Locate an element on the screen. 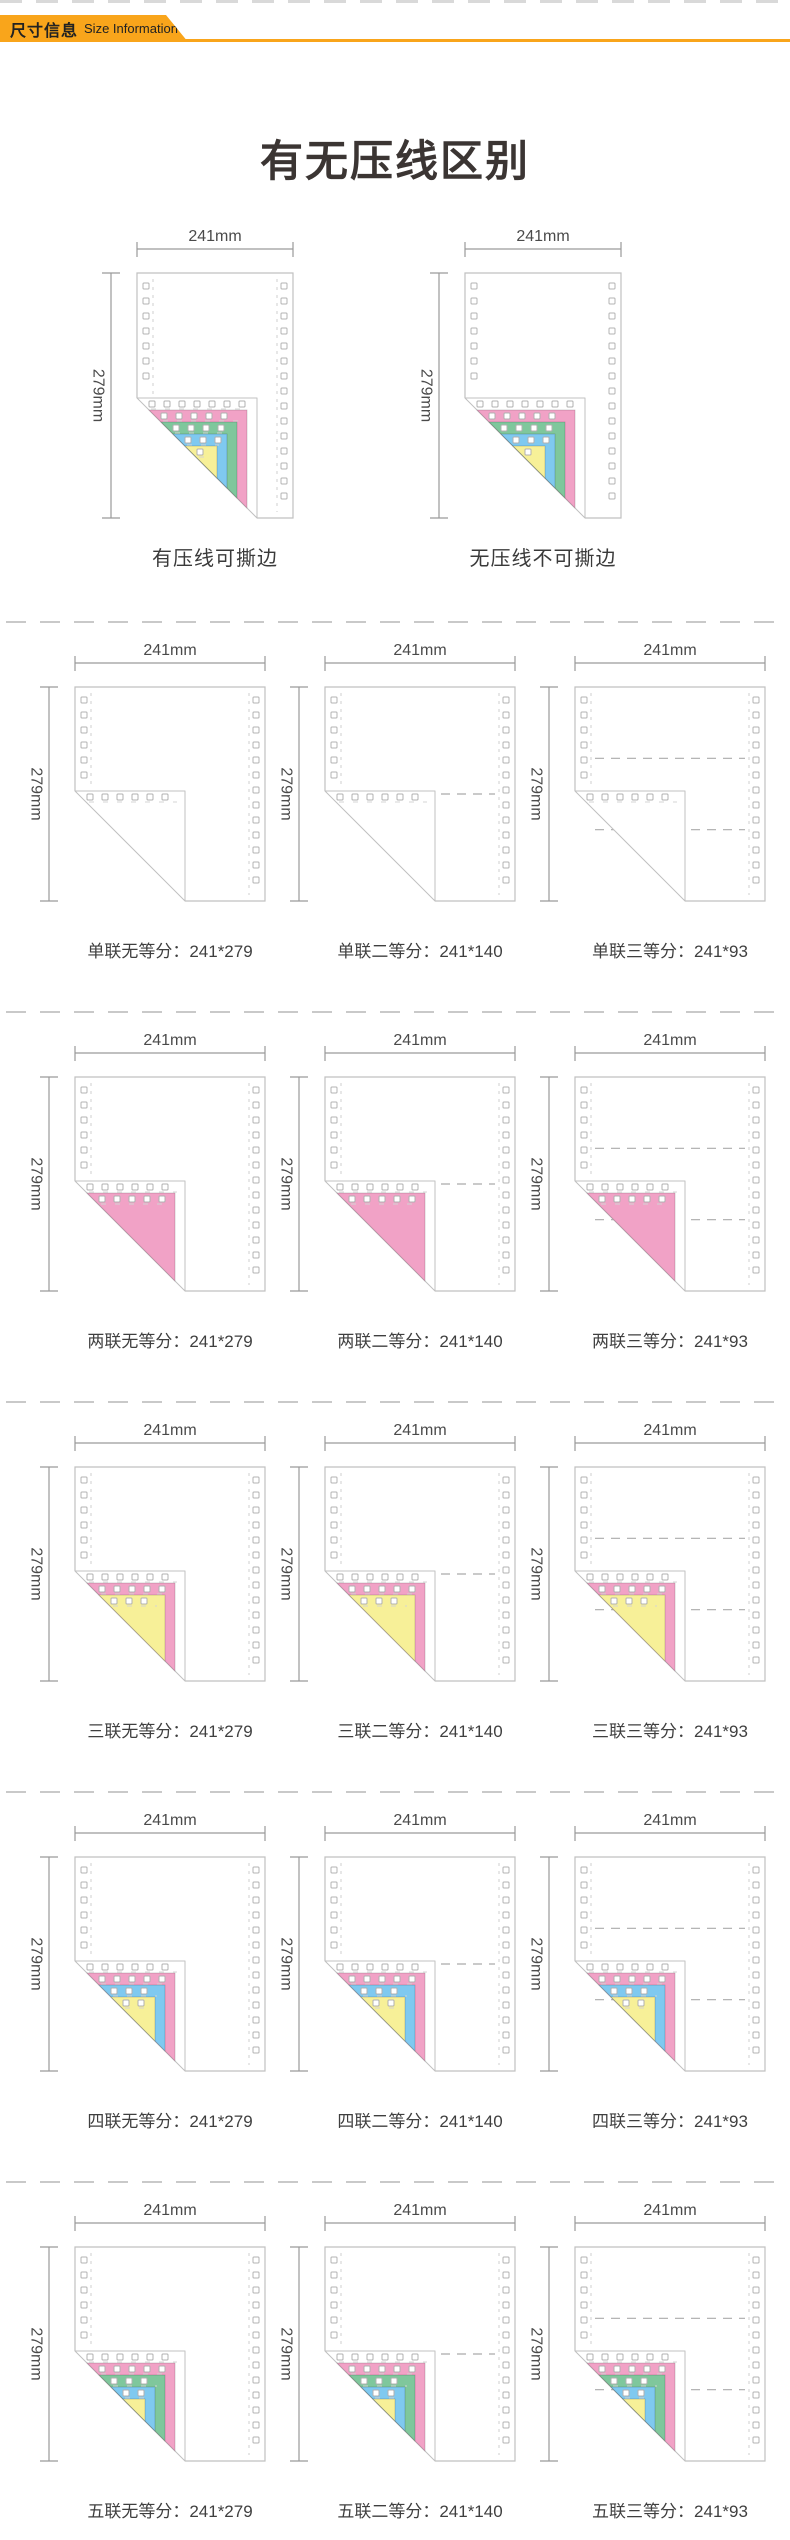 The image size is (790, 2540). paper-diagram-r3c2: 241mm 279mm is located at coordinates (397, 1552).